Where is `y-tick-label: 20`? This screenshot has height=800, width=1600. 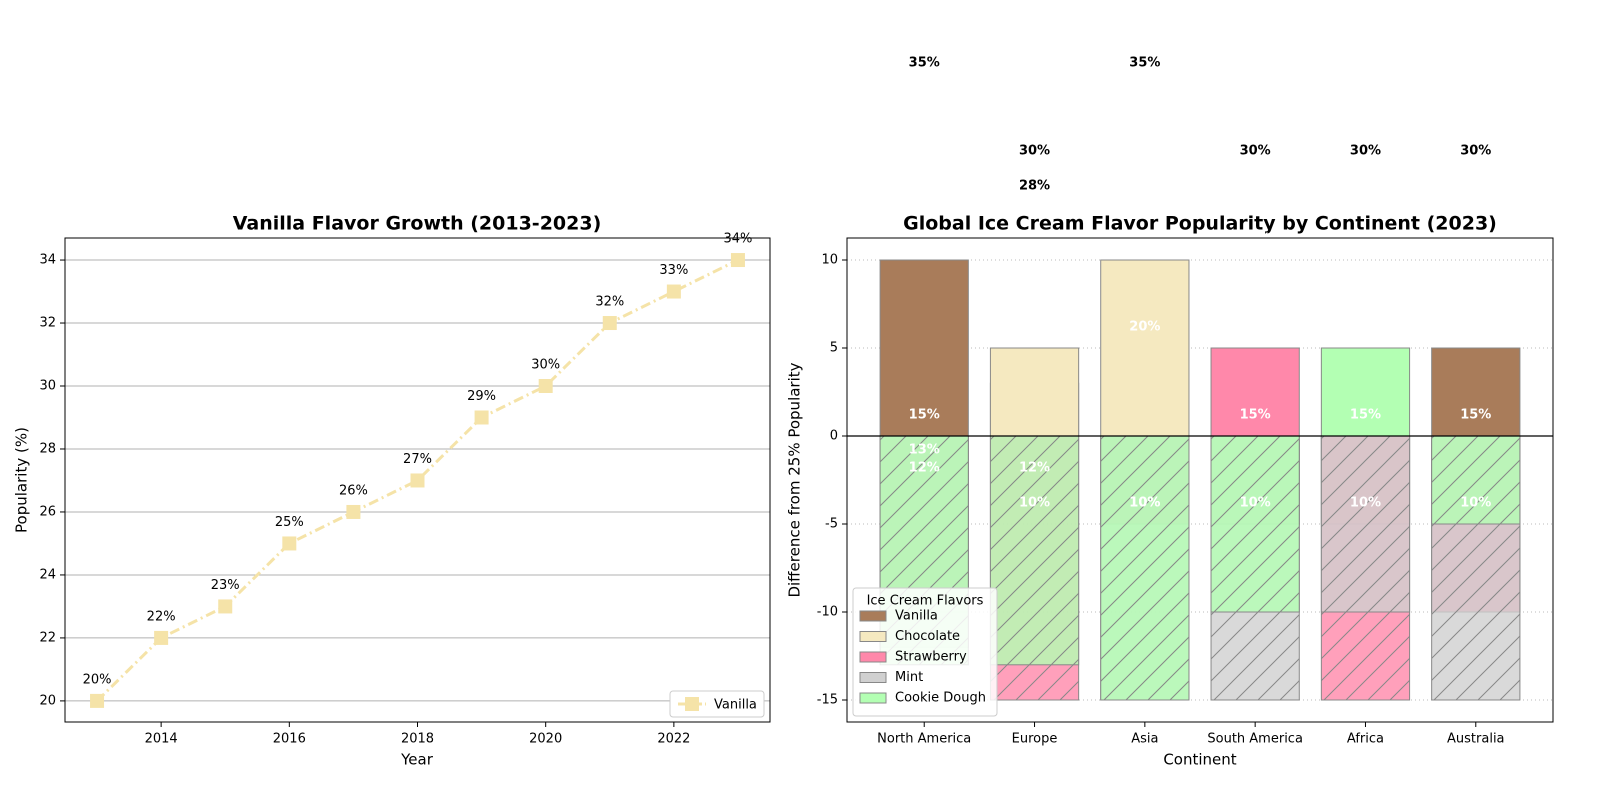 y-tick-label: 20 is located at coordinates (47, 700).